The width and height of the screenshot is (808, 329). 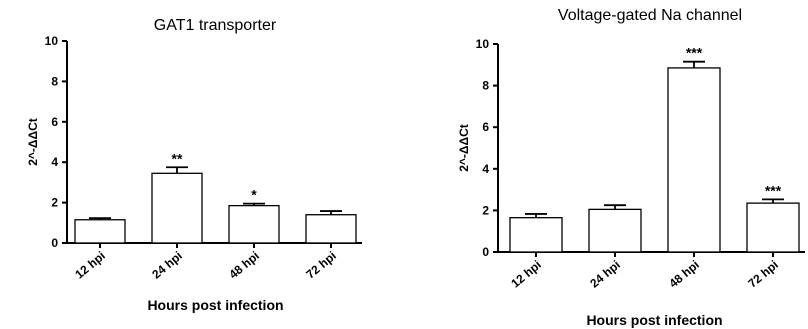 I want to click on chart-title: Voltage-gated Na channel, so click(x=650, y=15).